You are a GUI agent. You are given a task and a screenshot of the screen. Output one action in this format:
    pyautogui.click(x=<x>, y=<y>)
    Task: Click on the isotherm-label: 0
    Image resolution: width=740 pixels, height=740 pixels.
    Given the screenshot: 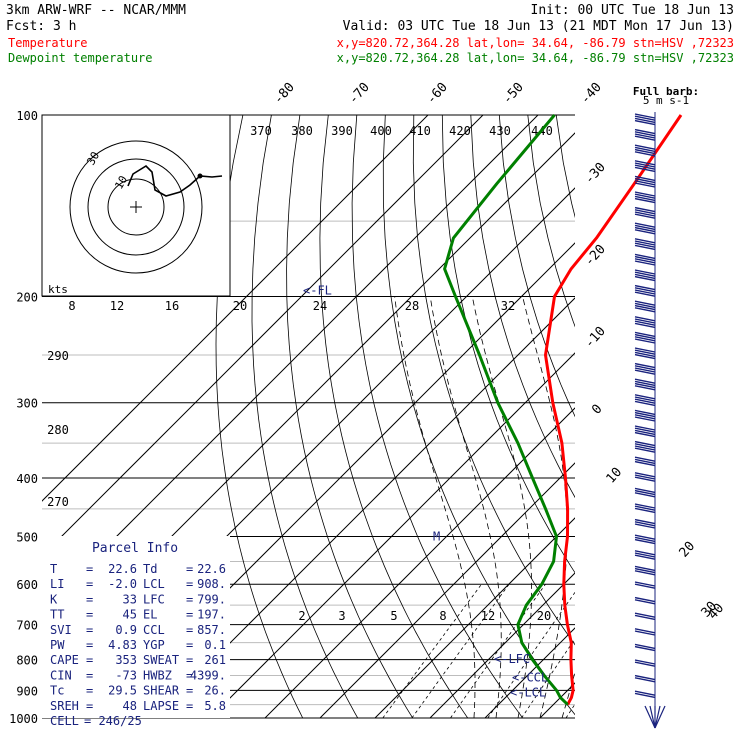 What is the action you would take?
    pyautogui.click(x=597, y=410)
    